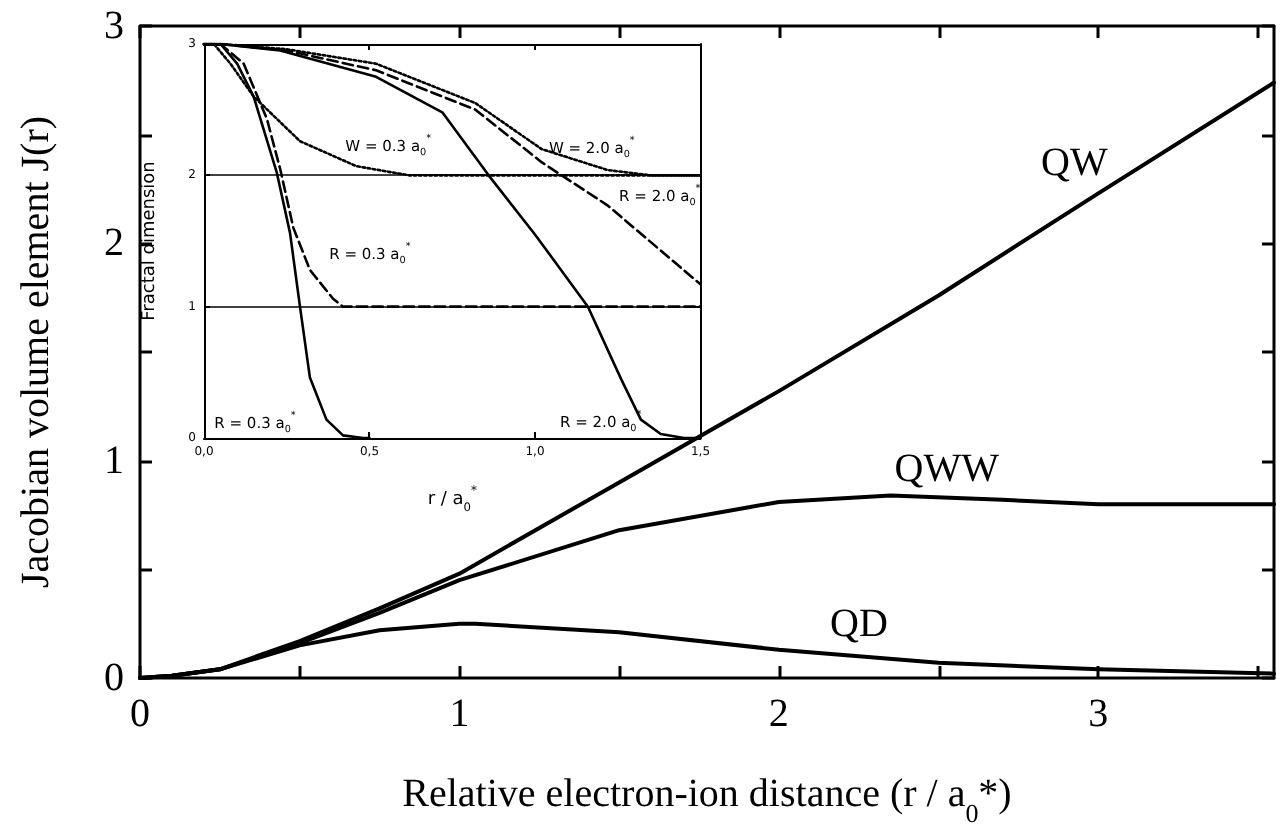 The height and width of the screenshot is (836, 1280). What do you see at coordinates (1074, 163) in the screenshot?
I see `series-label: QW` at bounding box center [1074, 163].